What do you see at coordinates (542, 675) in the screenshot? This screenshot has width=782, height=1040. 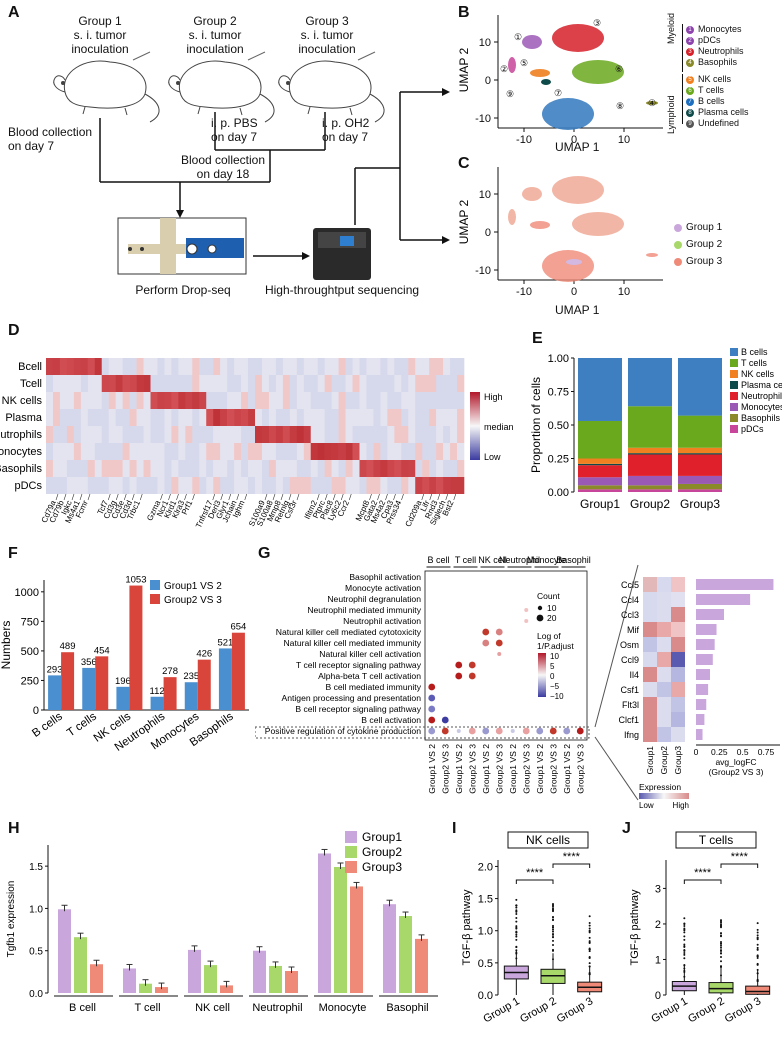 I see `g-log-colorbar` at bounding box center [542, 675].